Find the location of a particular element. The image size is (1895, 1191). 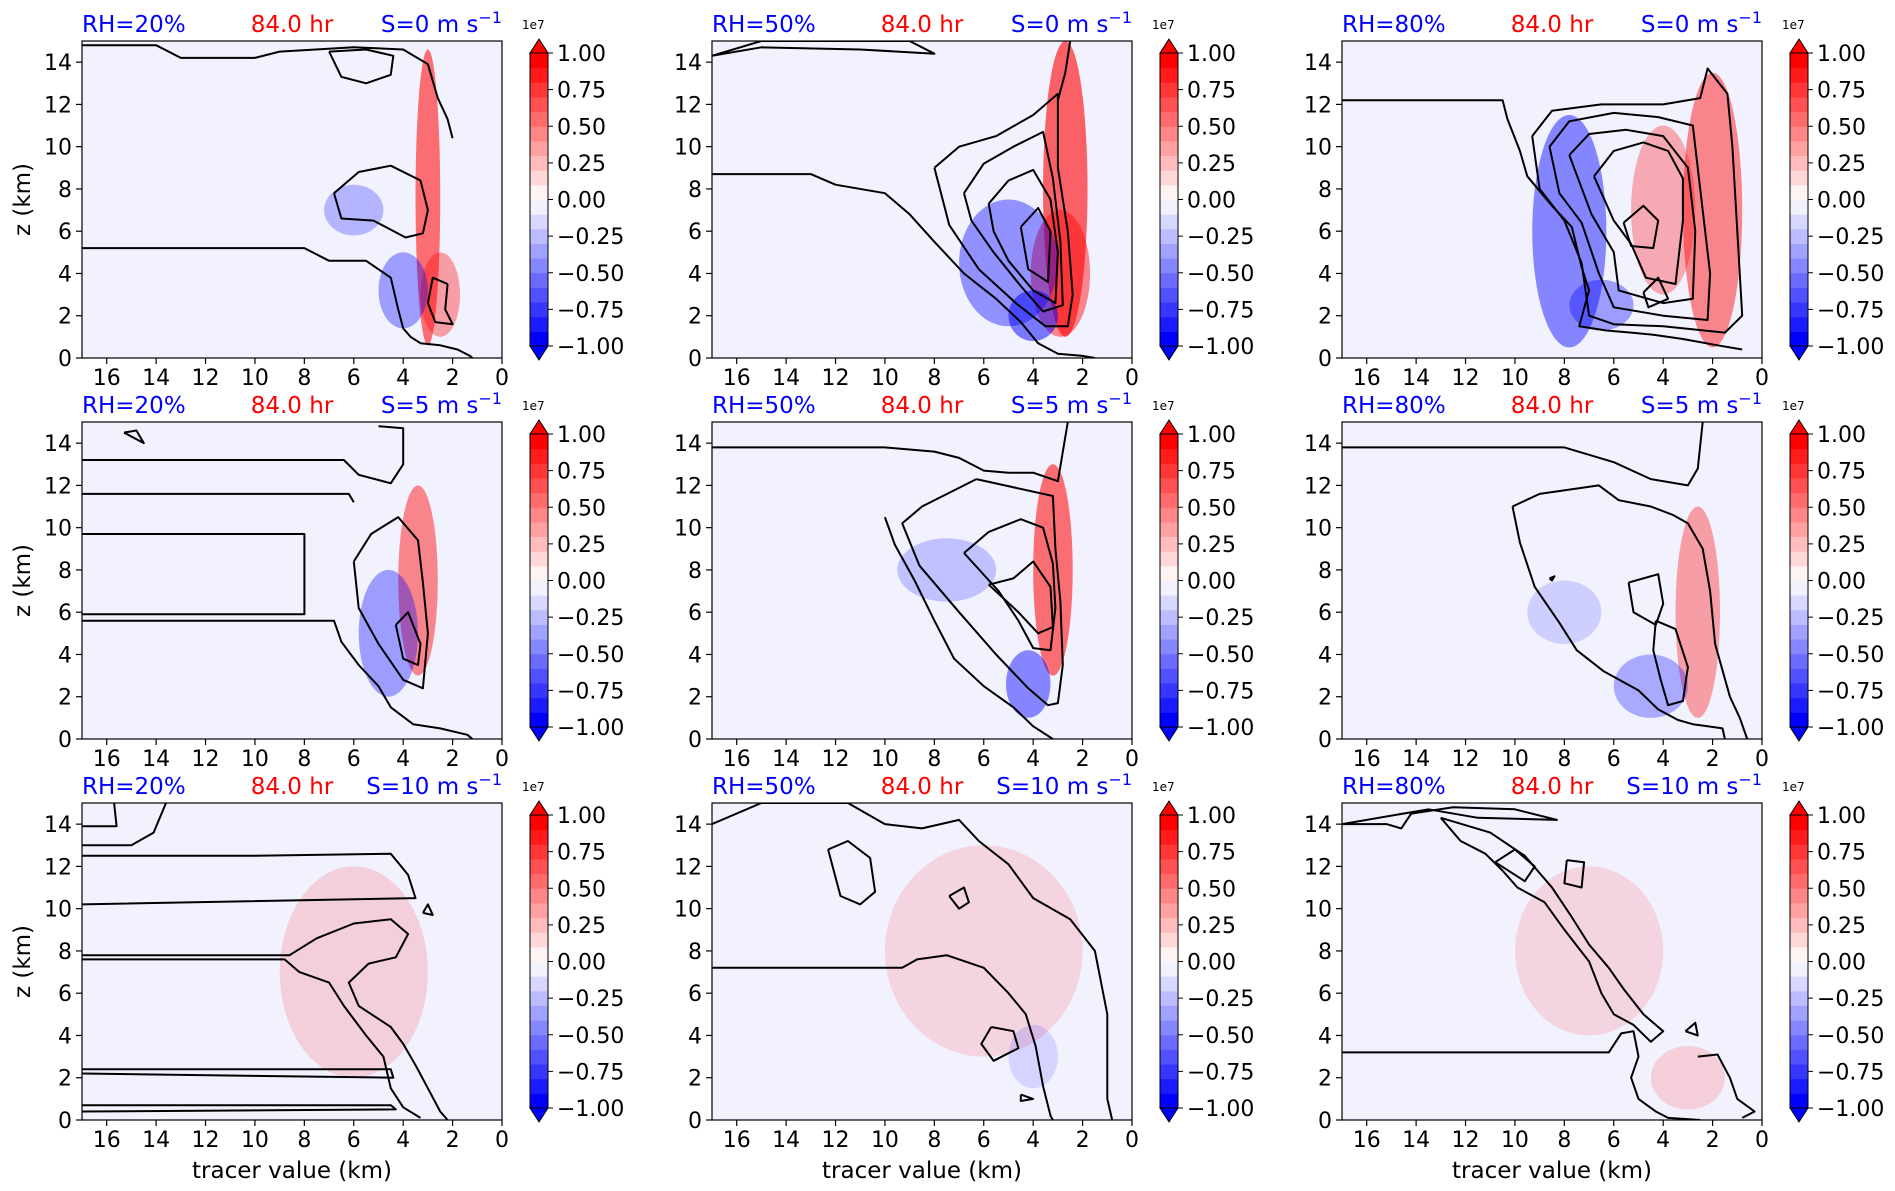

panel-title-shear: S=10 m s−1 is located at coordinates (434, 785).